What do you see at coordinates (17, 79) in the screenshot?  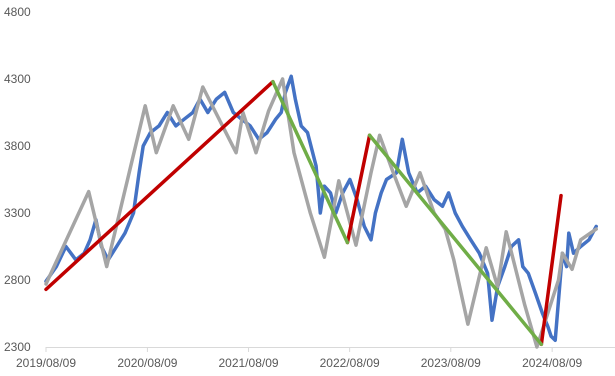 I see `y-tick-label: 4300` at bounding box center [17, 79].